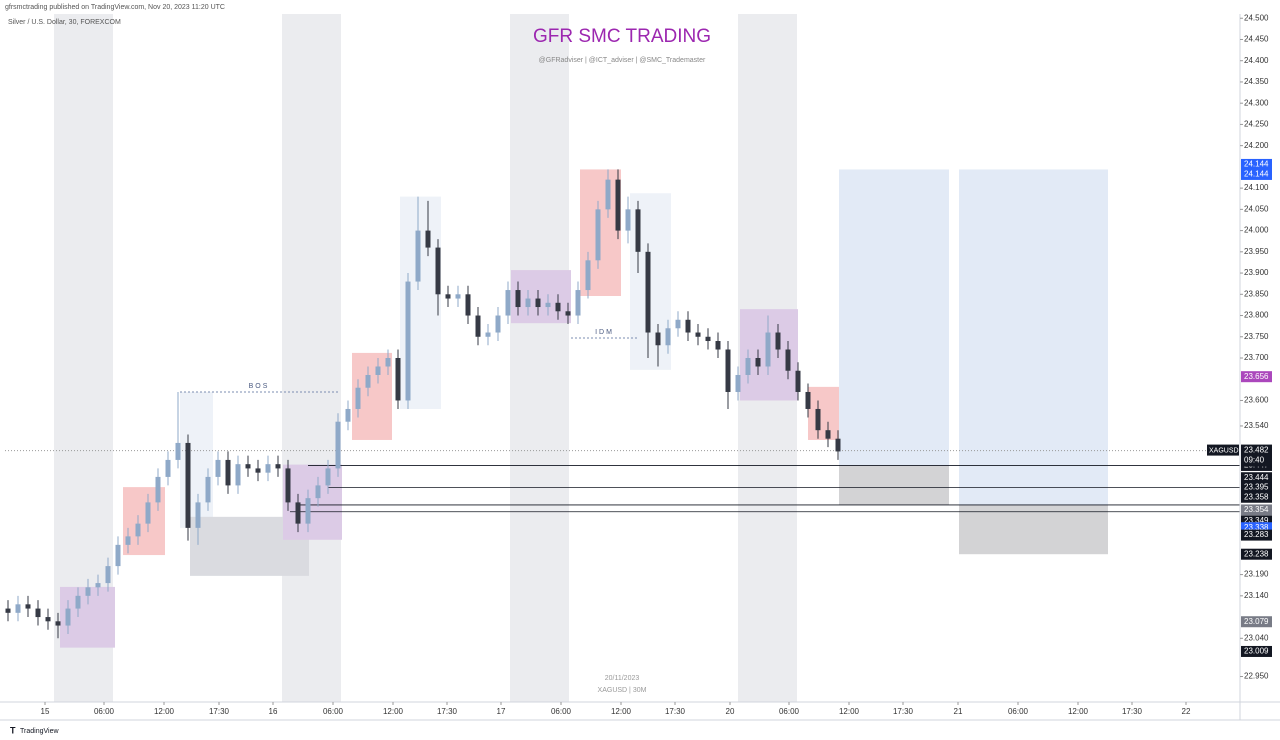  I want to click on watermark-symbol: XAGUSD | 30M, so click(622, 690).